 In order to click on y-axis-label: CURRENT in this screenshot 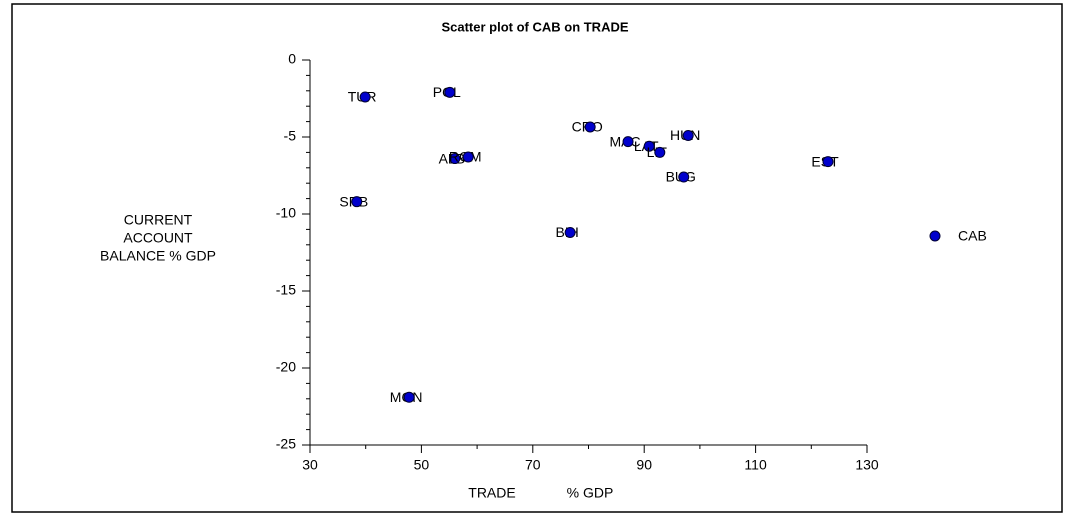, I will do `click(158, 220)`.